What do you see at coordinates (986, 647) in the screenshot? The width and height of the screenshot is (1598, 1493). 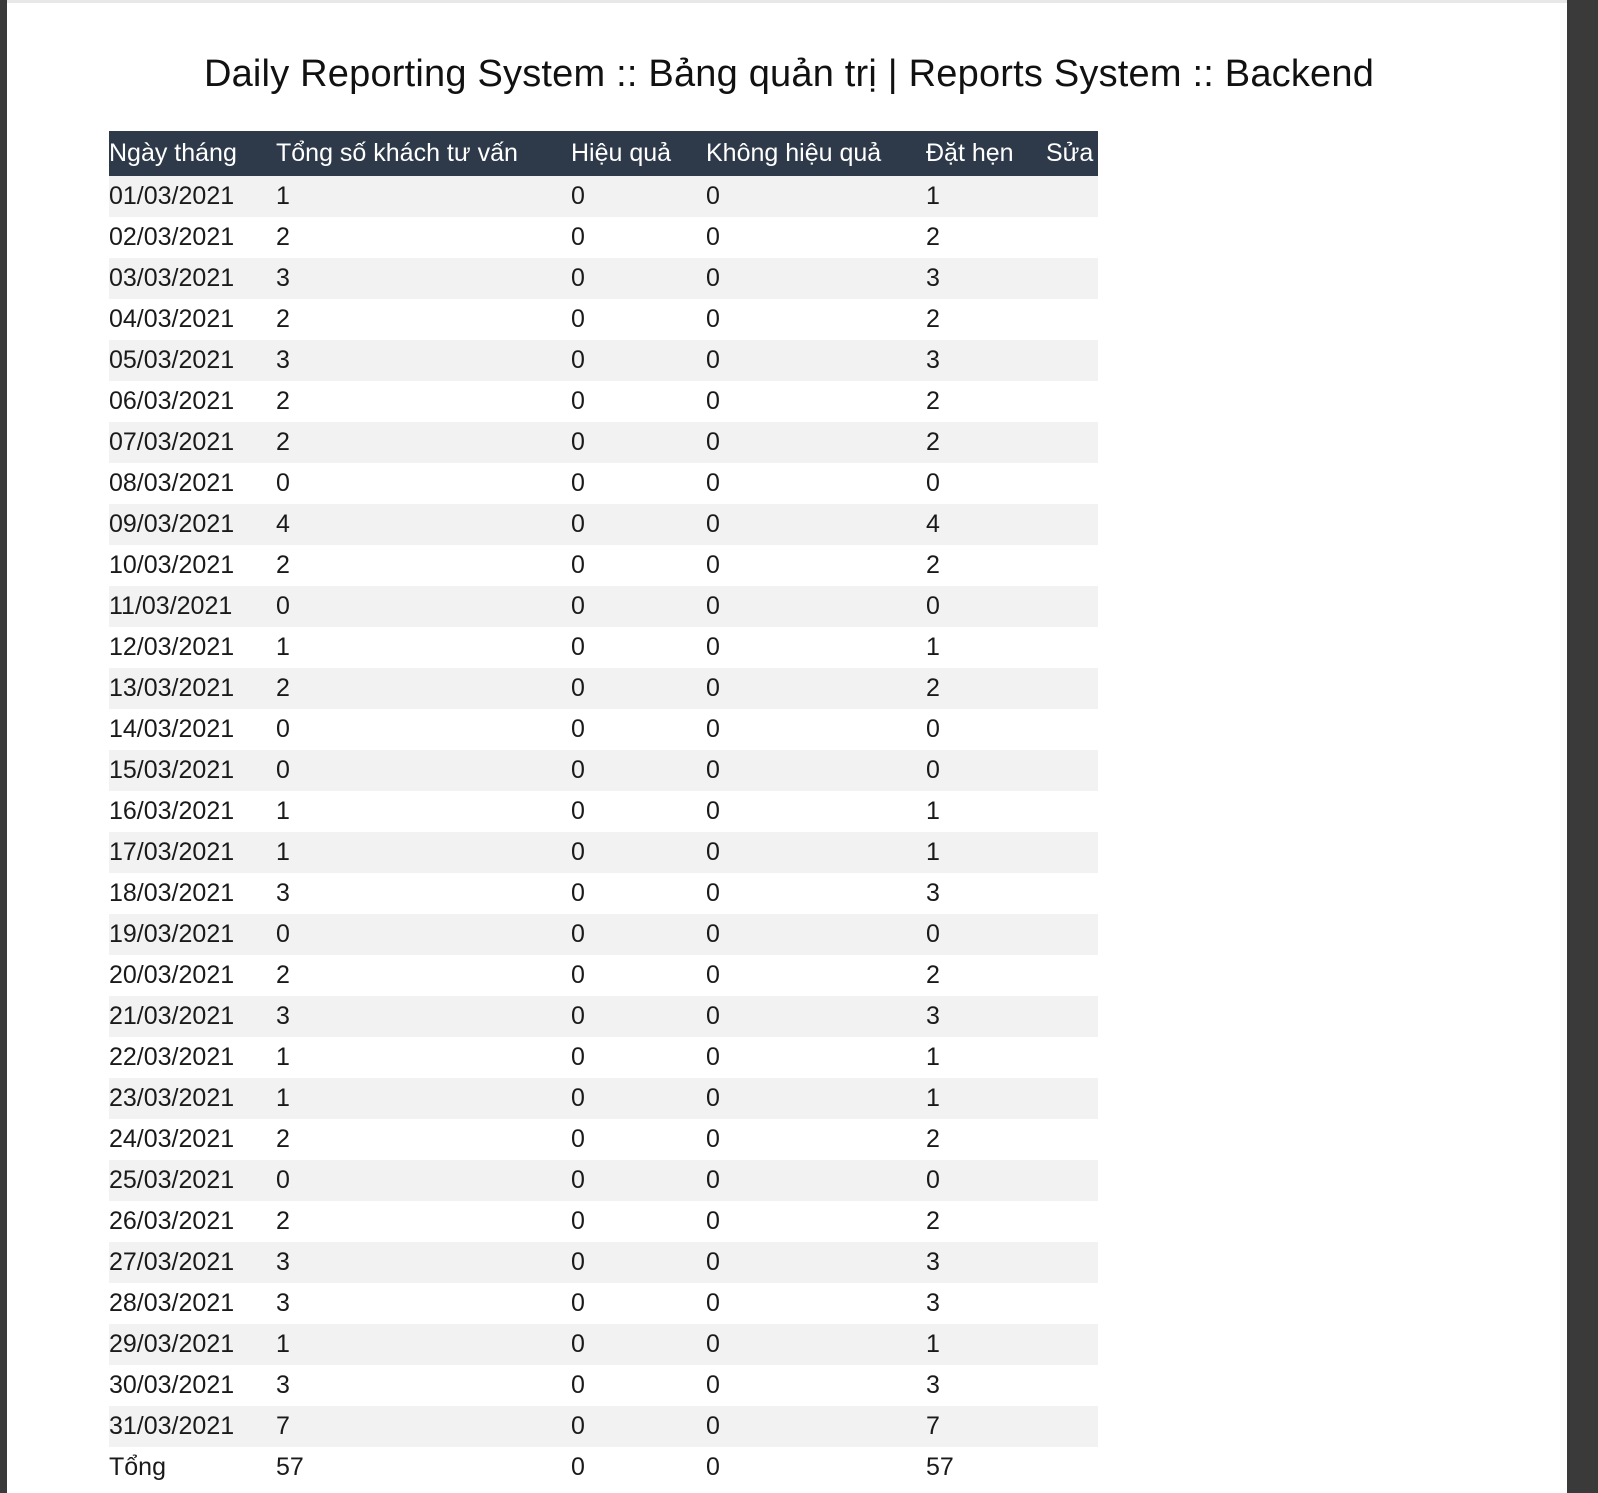 I see `cell-appointments: 1` at bounding box center [986, 647].